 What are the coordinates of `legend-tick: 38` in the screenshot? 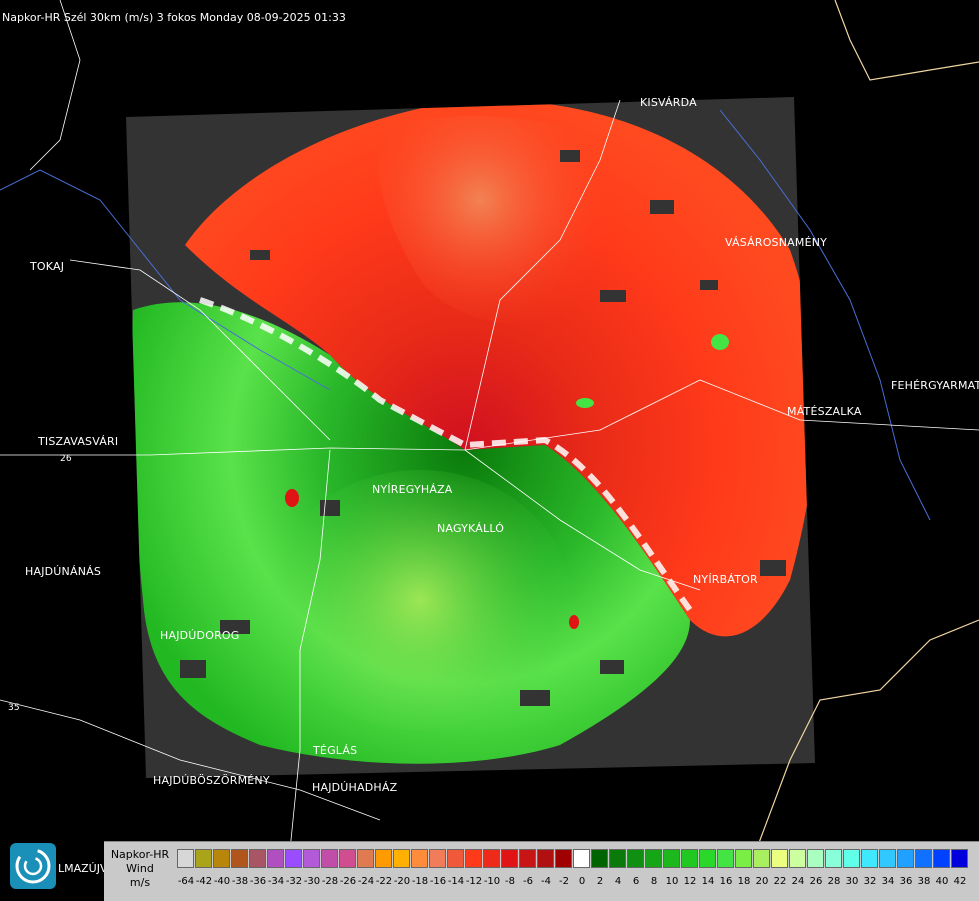 It's located at (924, 881).